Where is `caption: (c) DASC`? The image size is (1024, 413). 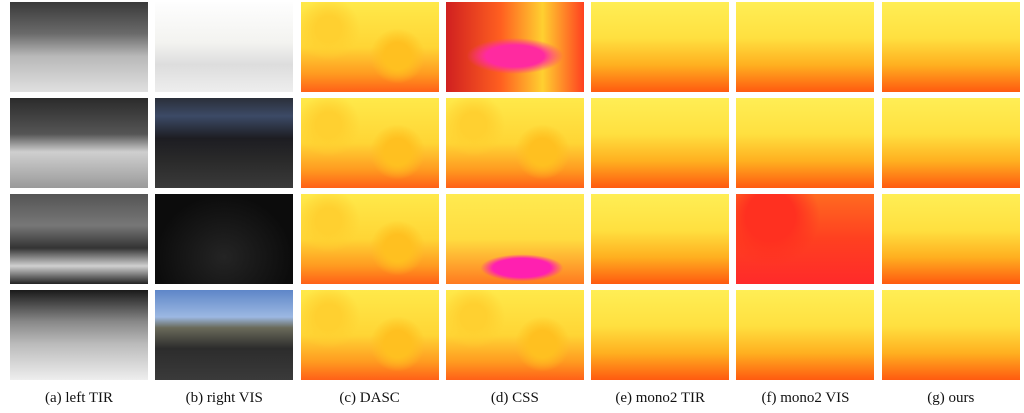
caption: (c) DASC is located at coordinates (369, 398).